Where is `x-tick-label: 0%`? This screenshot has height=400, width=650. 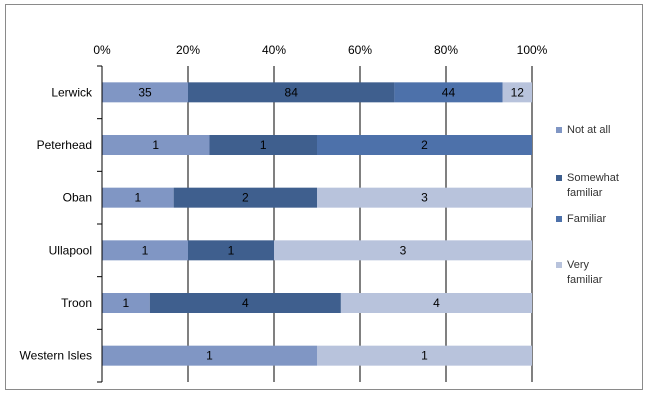 x-tick-label: 0% is located at coordinates (102, 50).